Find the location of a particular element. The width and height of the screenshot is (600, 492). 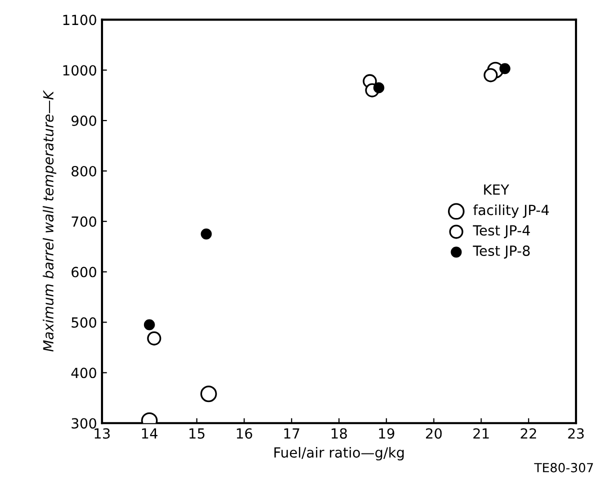

x-tick-label: 16 is located at coordinates (244, 433).